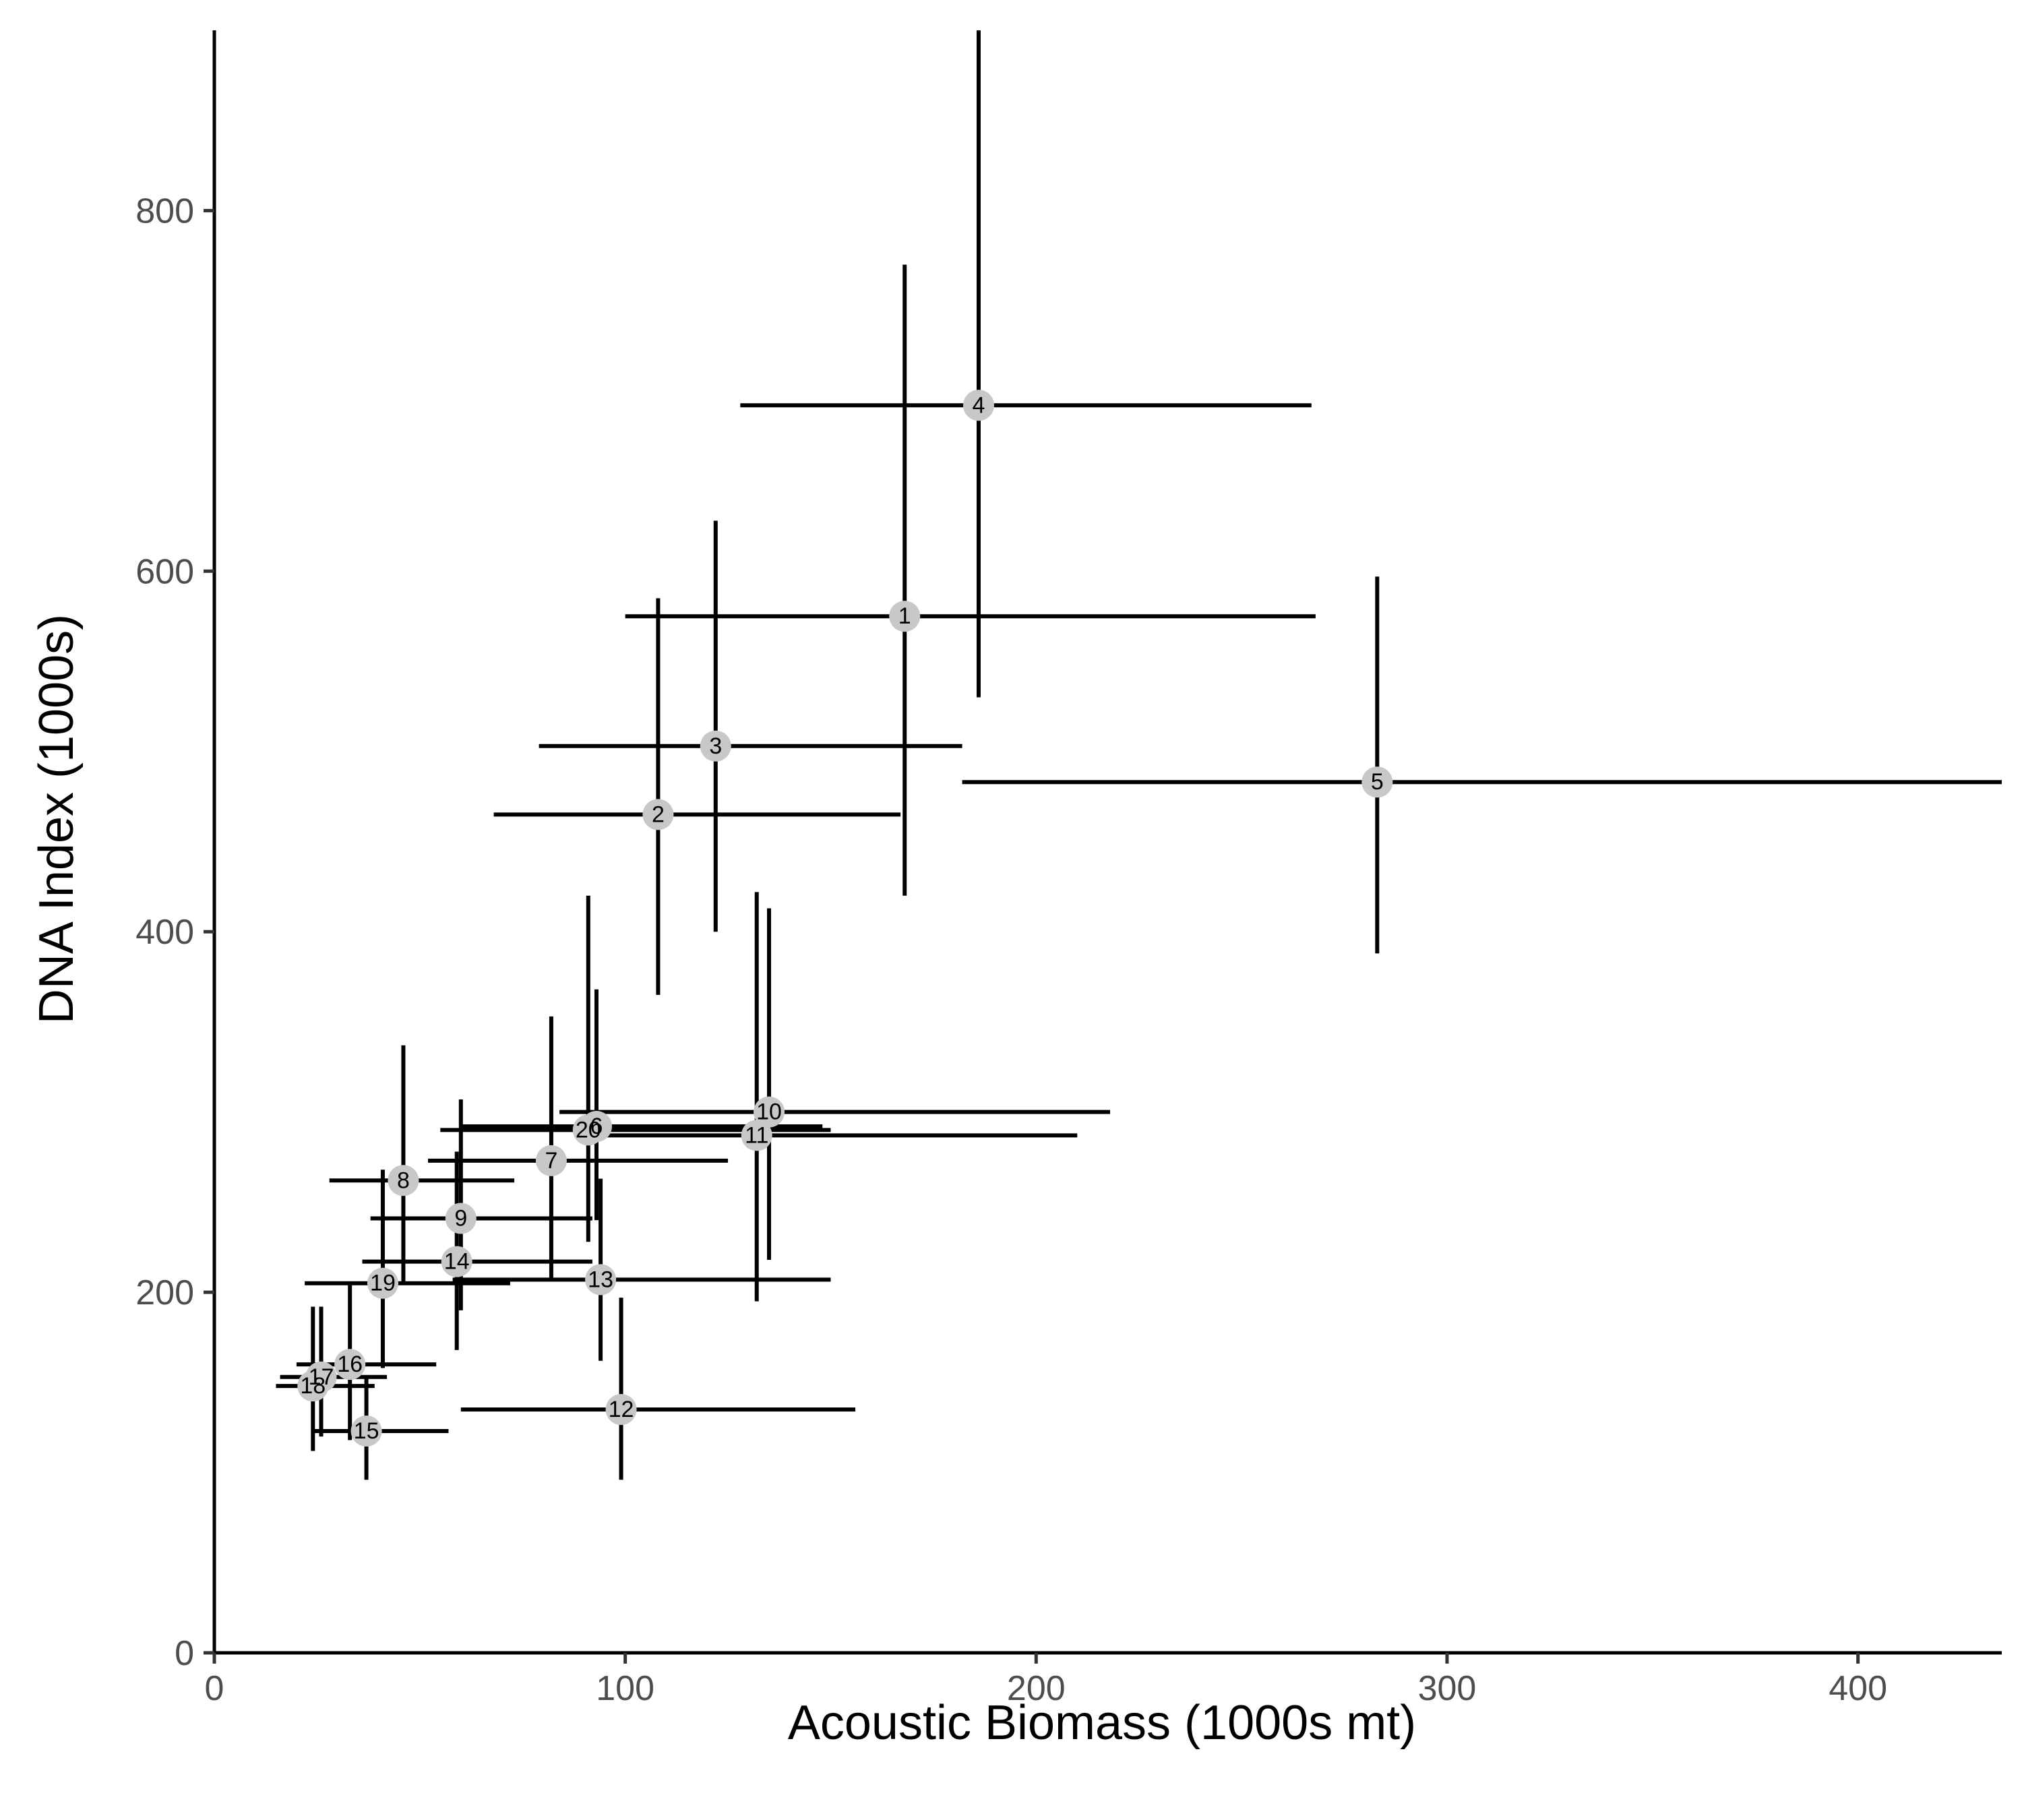 This screenshot has width=2022, height=1820. I want to click on point-label-13: 13, so click(600, 1279).